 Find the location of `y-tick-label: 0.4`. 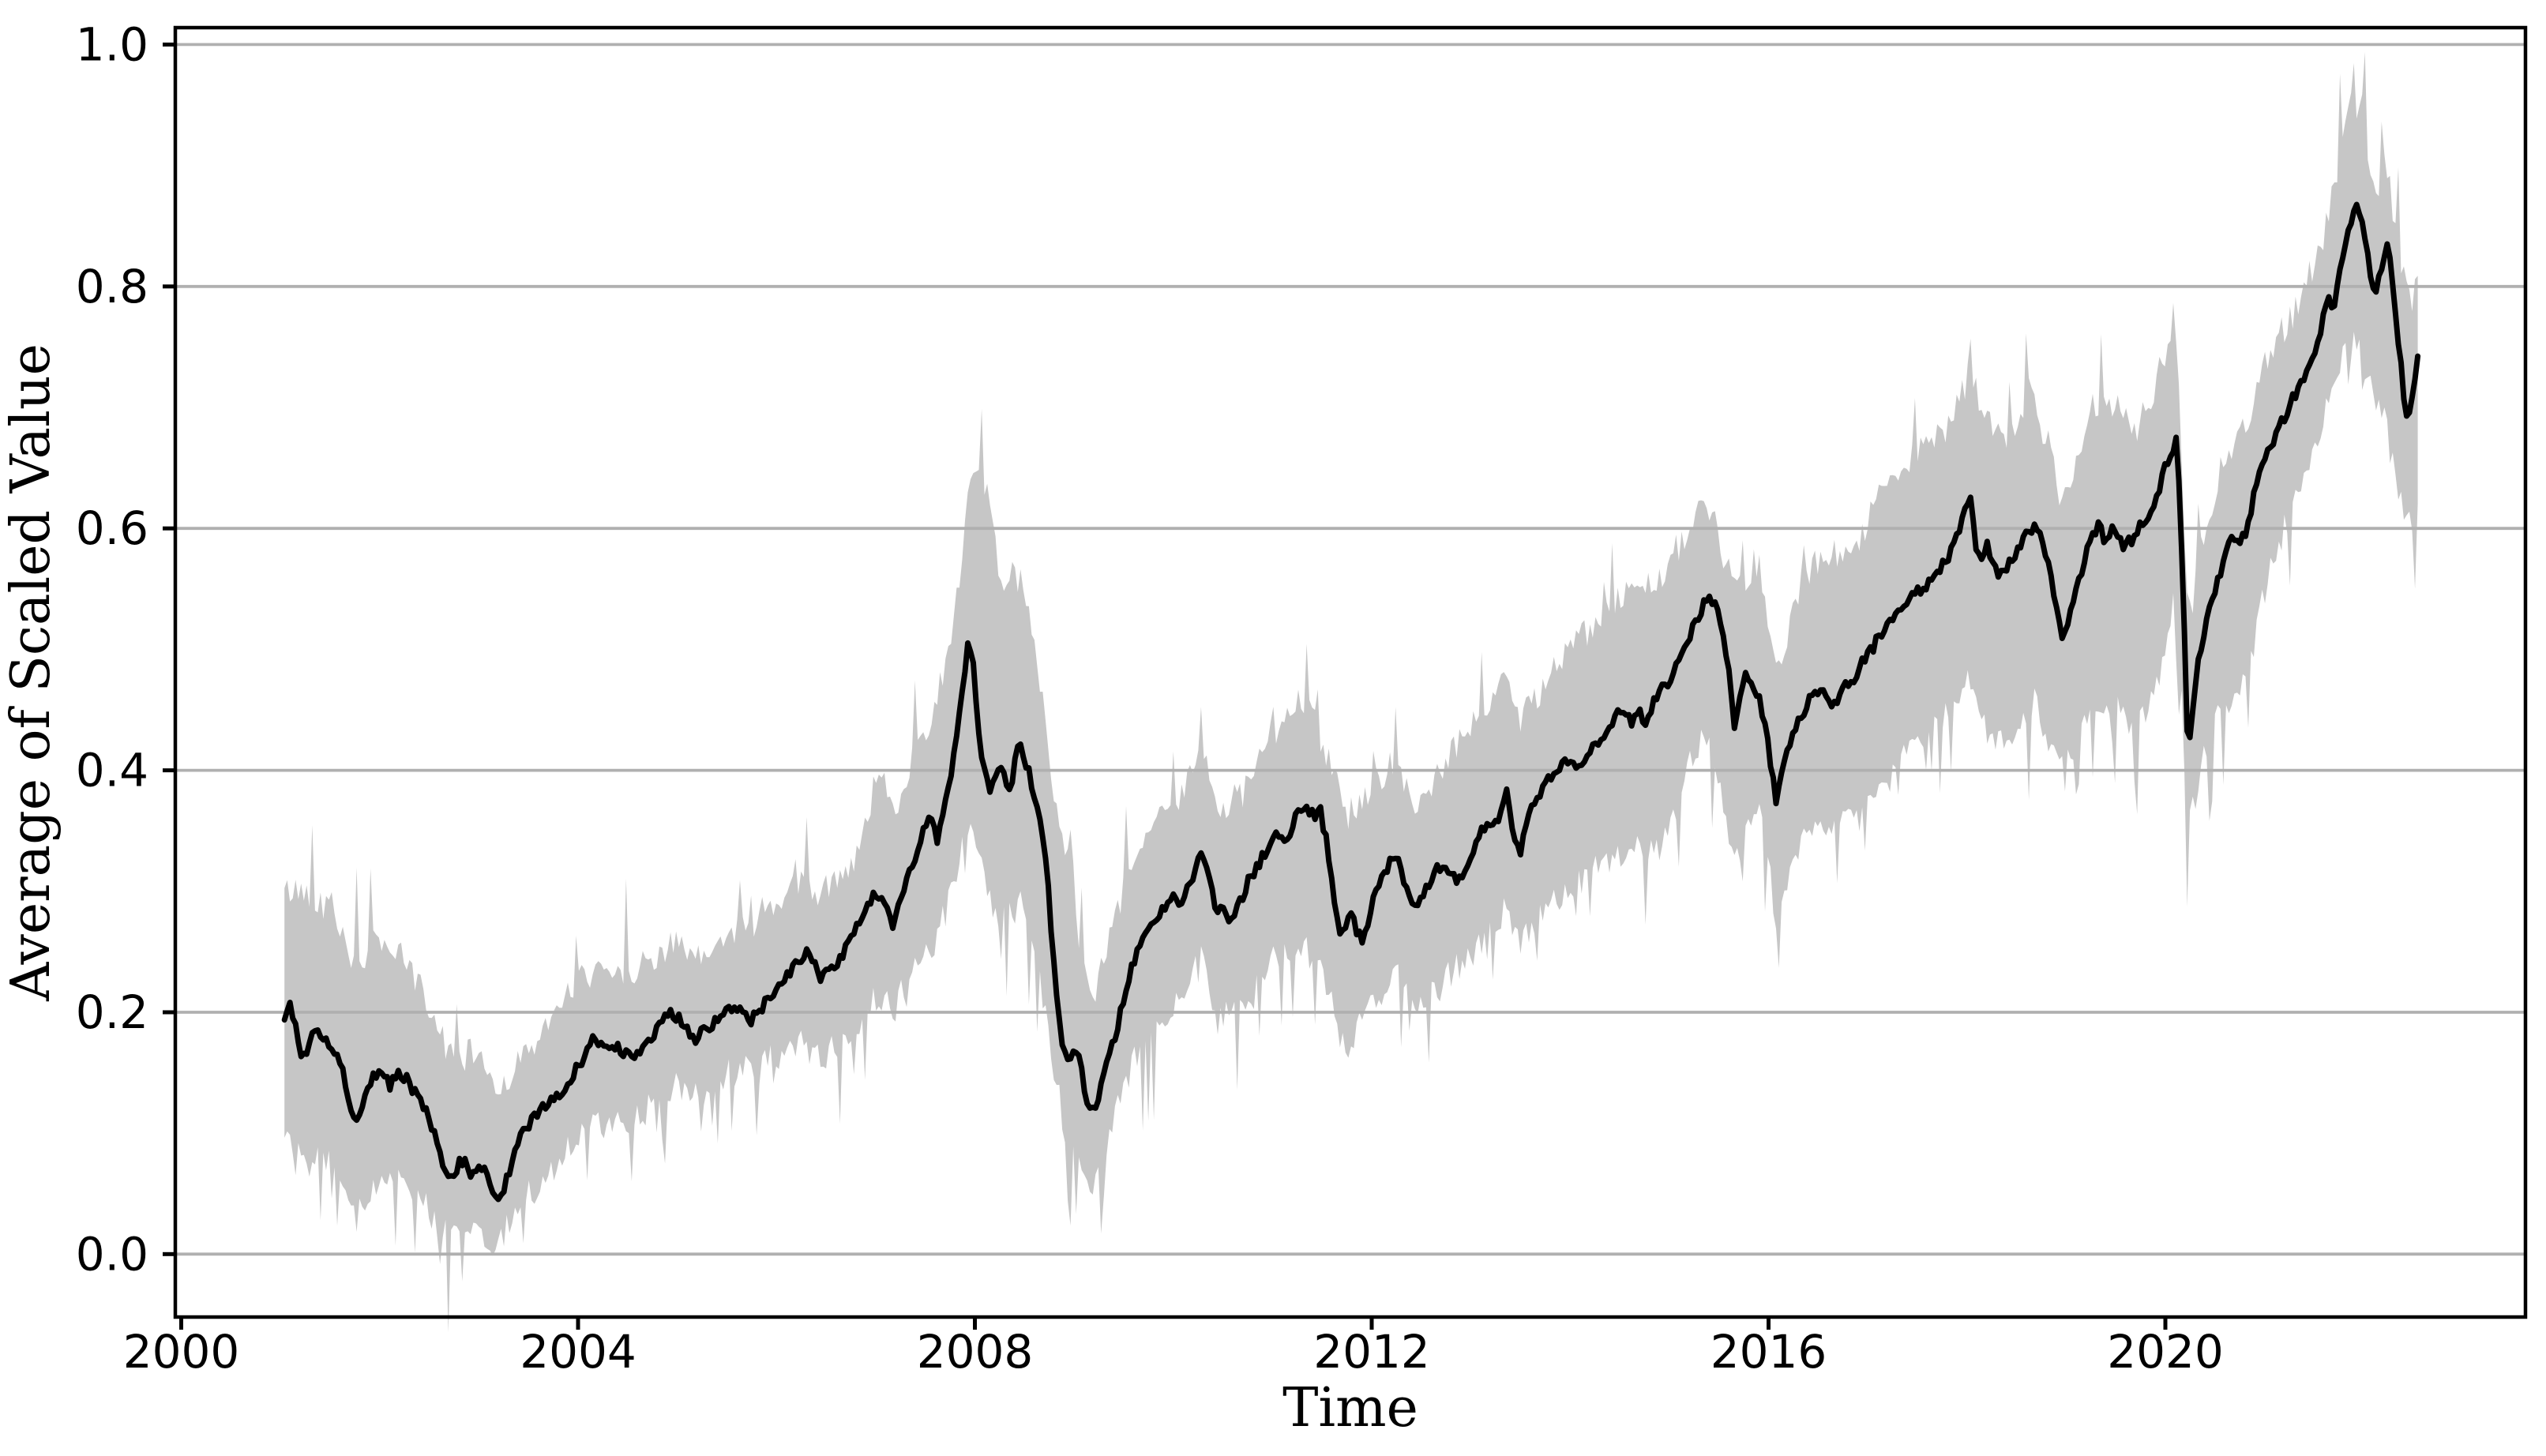

y-tick-label: 0.4 is located at coordinates (112, 770).